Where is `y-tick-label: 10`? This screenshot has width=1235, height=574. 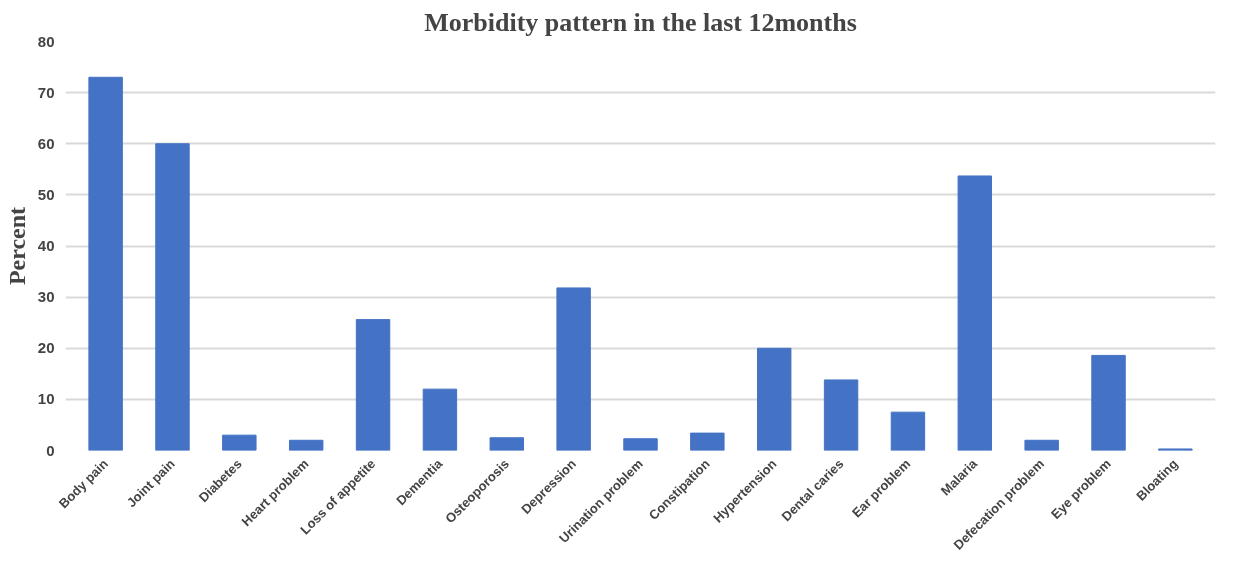 y-tick-label: 10 is located at coordinates (46, 399).